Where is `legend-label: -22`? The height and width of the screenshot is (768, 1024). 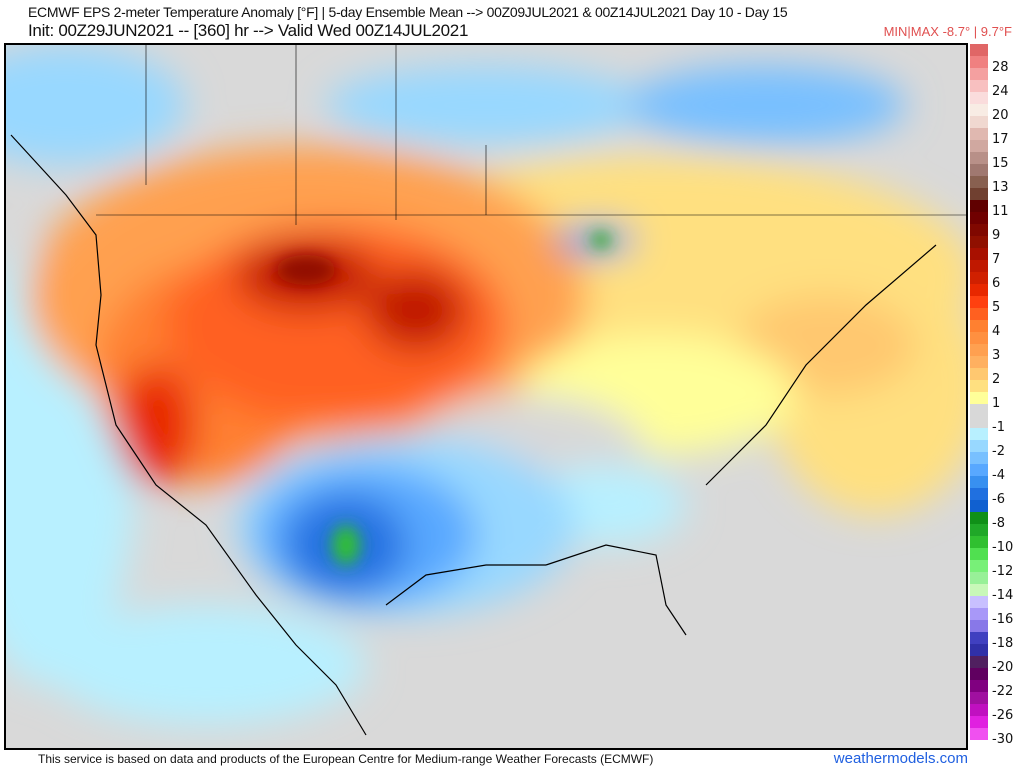
legend-label: -22 is located at coordinates (1003, 691).